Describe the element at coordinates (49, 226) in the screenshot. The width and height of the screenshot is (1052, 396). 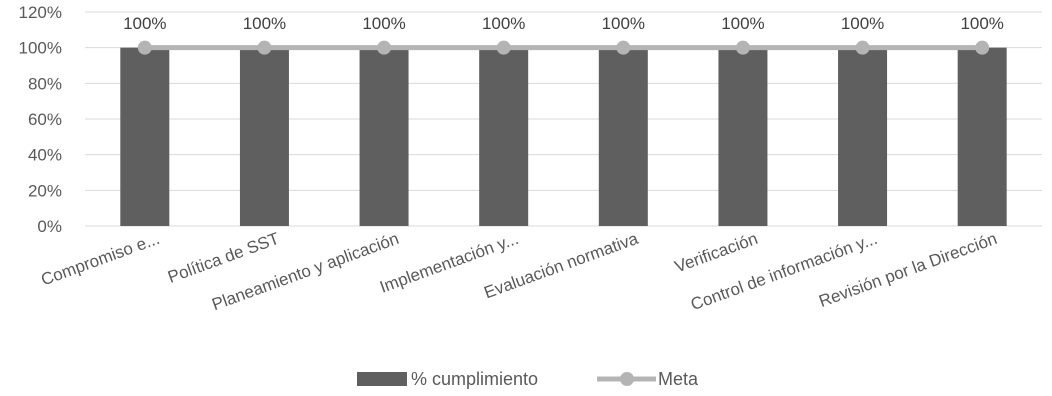
I see `y-tick-label: 0%` at that location.